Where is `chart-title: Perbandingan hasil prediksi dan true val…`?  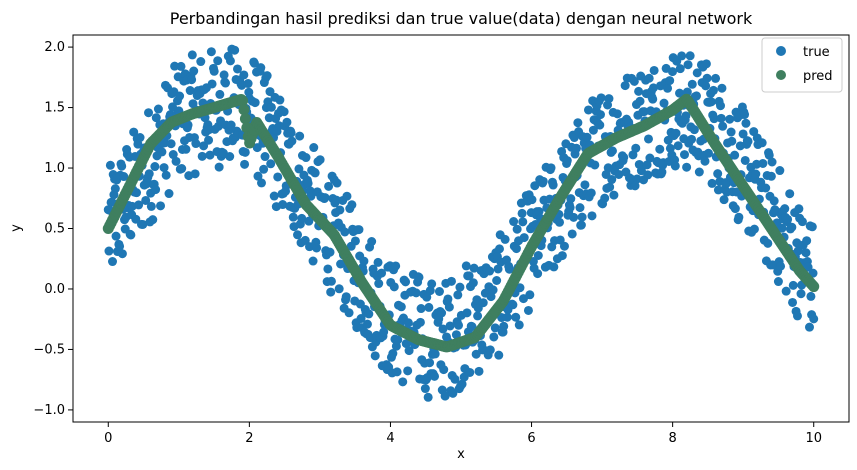
chart-title: Perbandingan hasil prediksi dan true val… is located at coordinates (461, 18).